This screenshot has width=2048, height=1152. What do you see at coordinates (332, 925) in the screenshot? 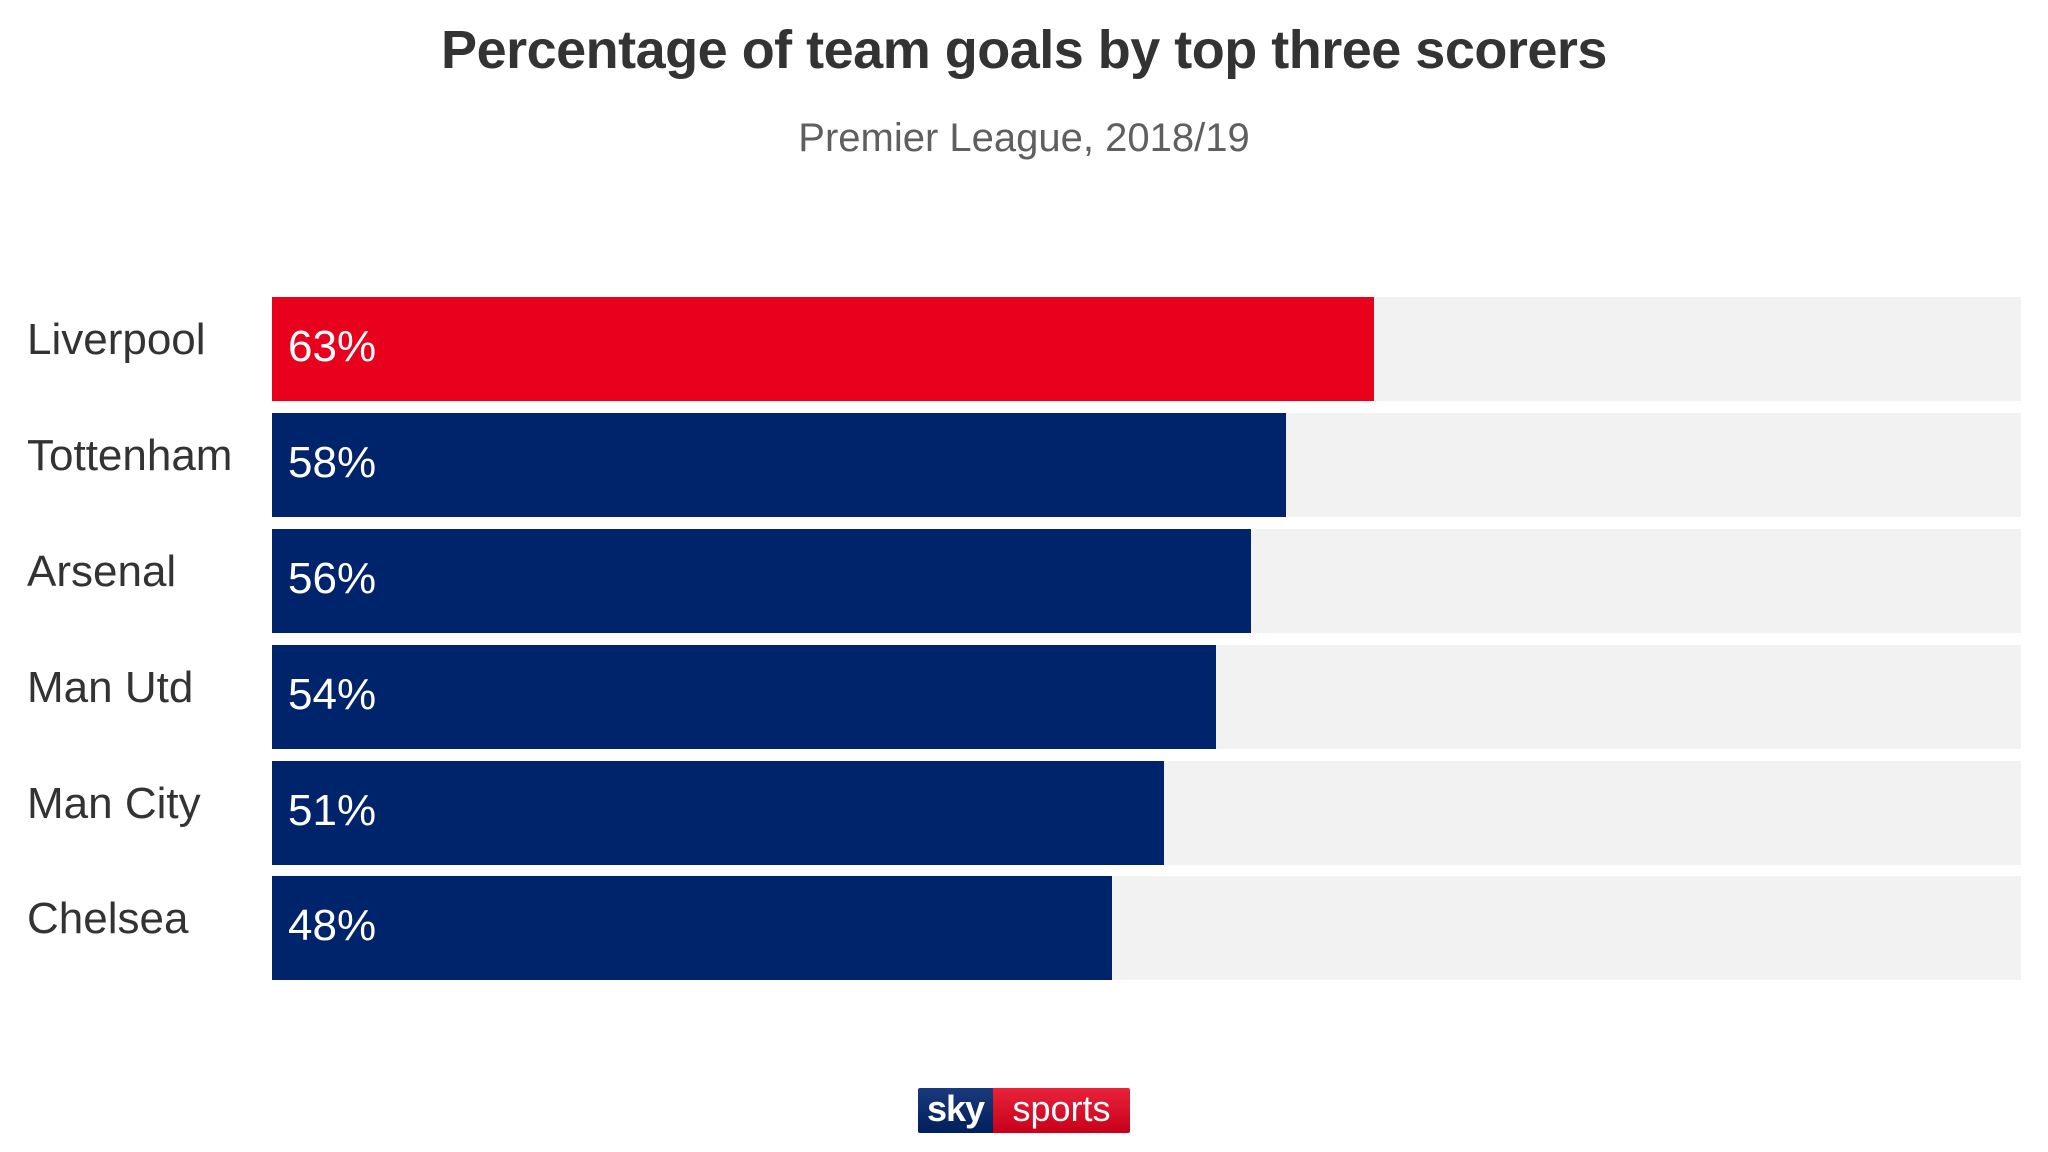
I see `bar-value-label: 48%` at bounding box center [332, 925].